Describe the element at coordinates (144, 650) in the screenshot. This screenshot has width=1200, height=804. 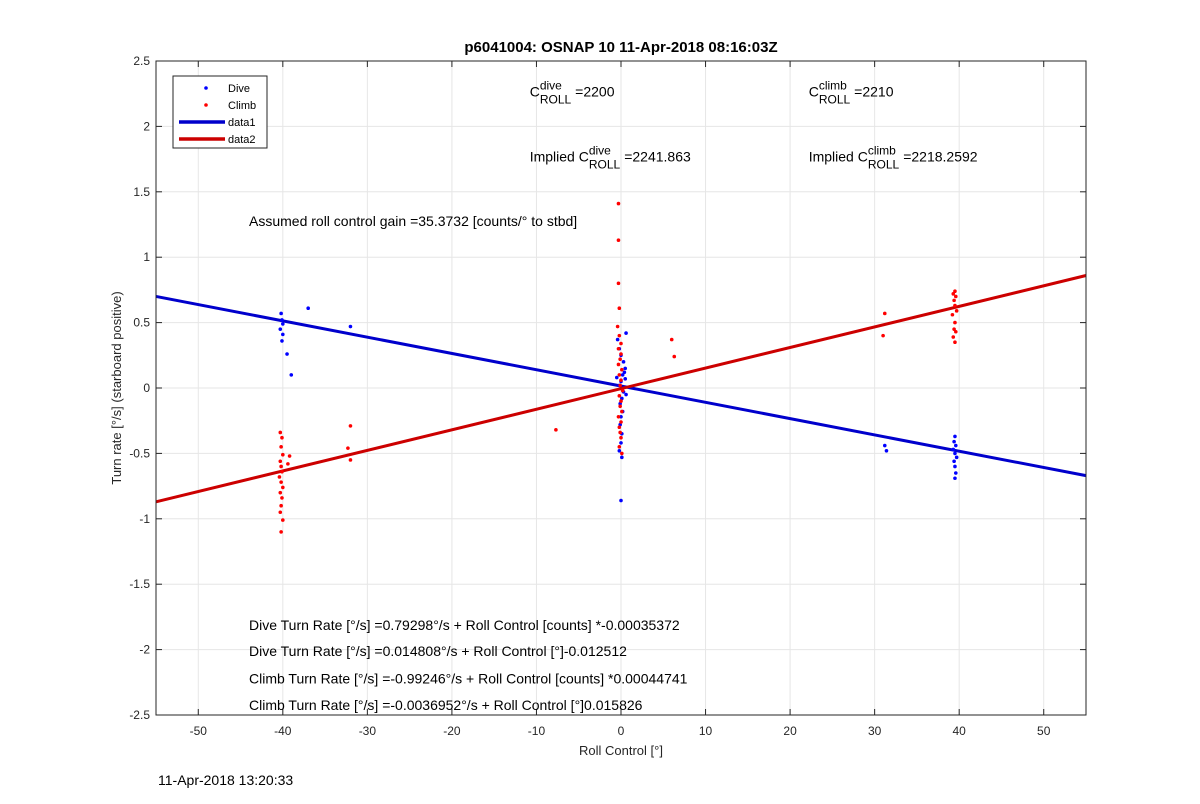
I see `y-tick-label: -2` at that location.